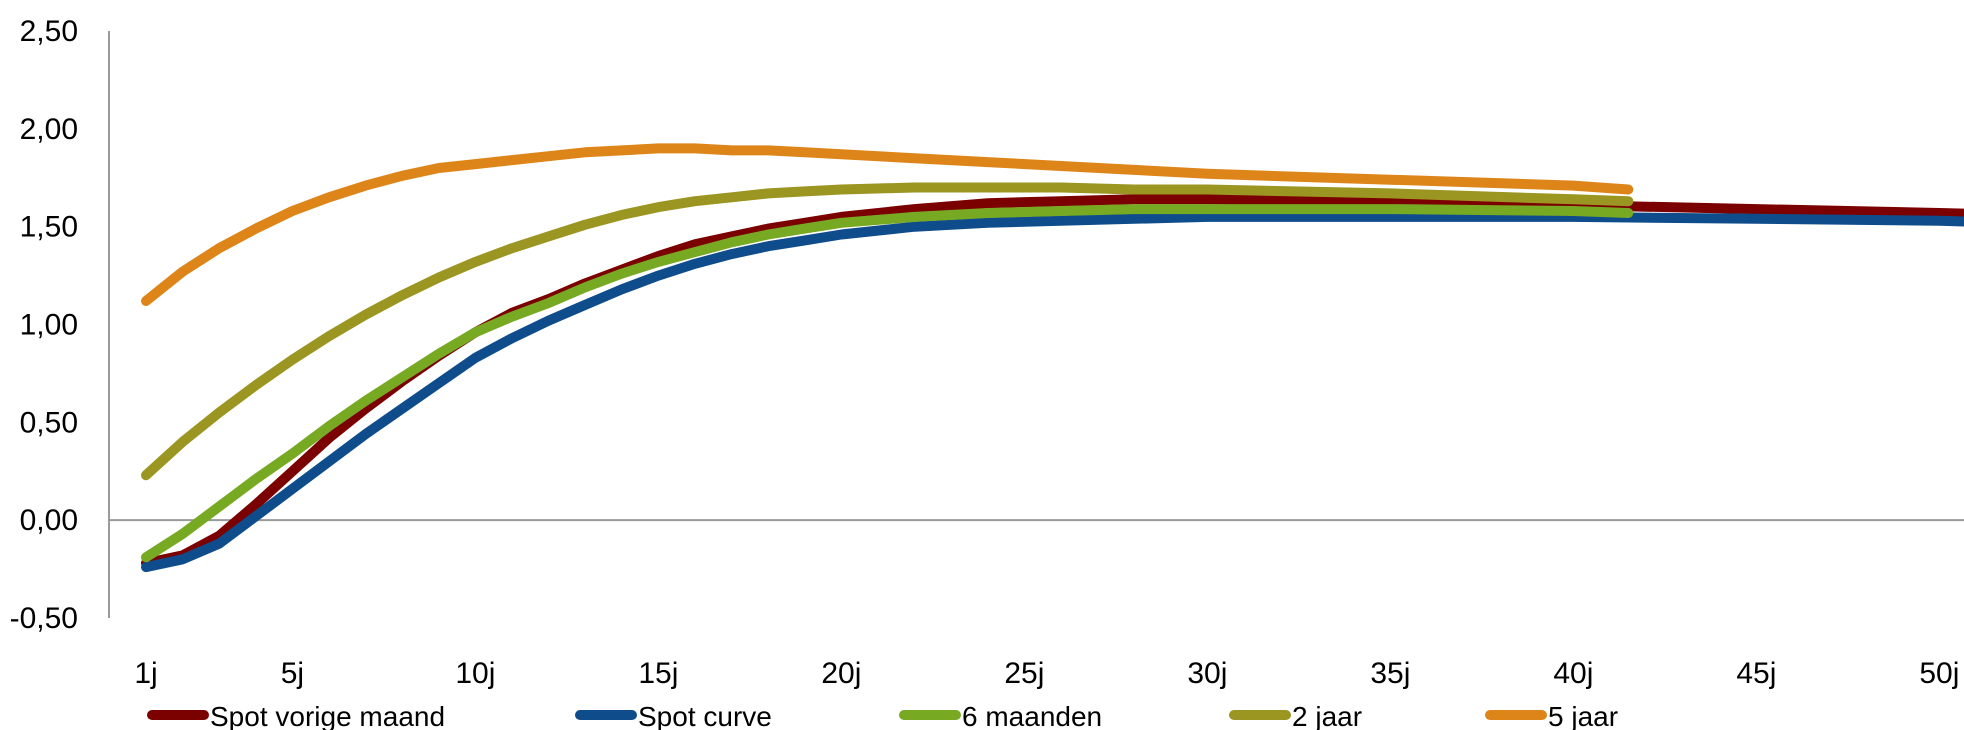 The width and height of the screenshot is (1964, 730). What do you see at coordinates (145, 673) in the screenshot?
I see `x-tick-label: 1j` at bounding box center [145, 673].